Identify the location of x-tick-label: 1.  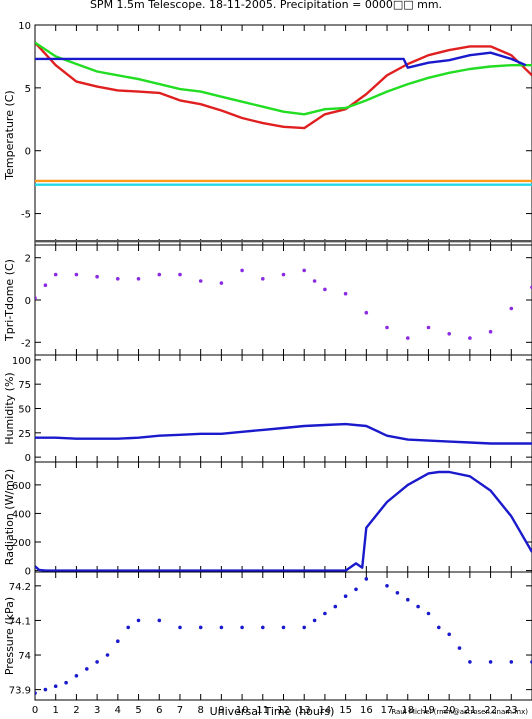
(56, 710).